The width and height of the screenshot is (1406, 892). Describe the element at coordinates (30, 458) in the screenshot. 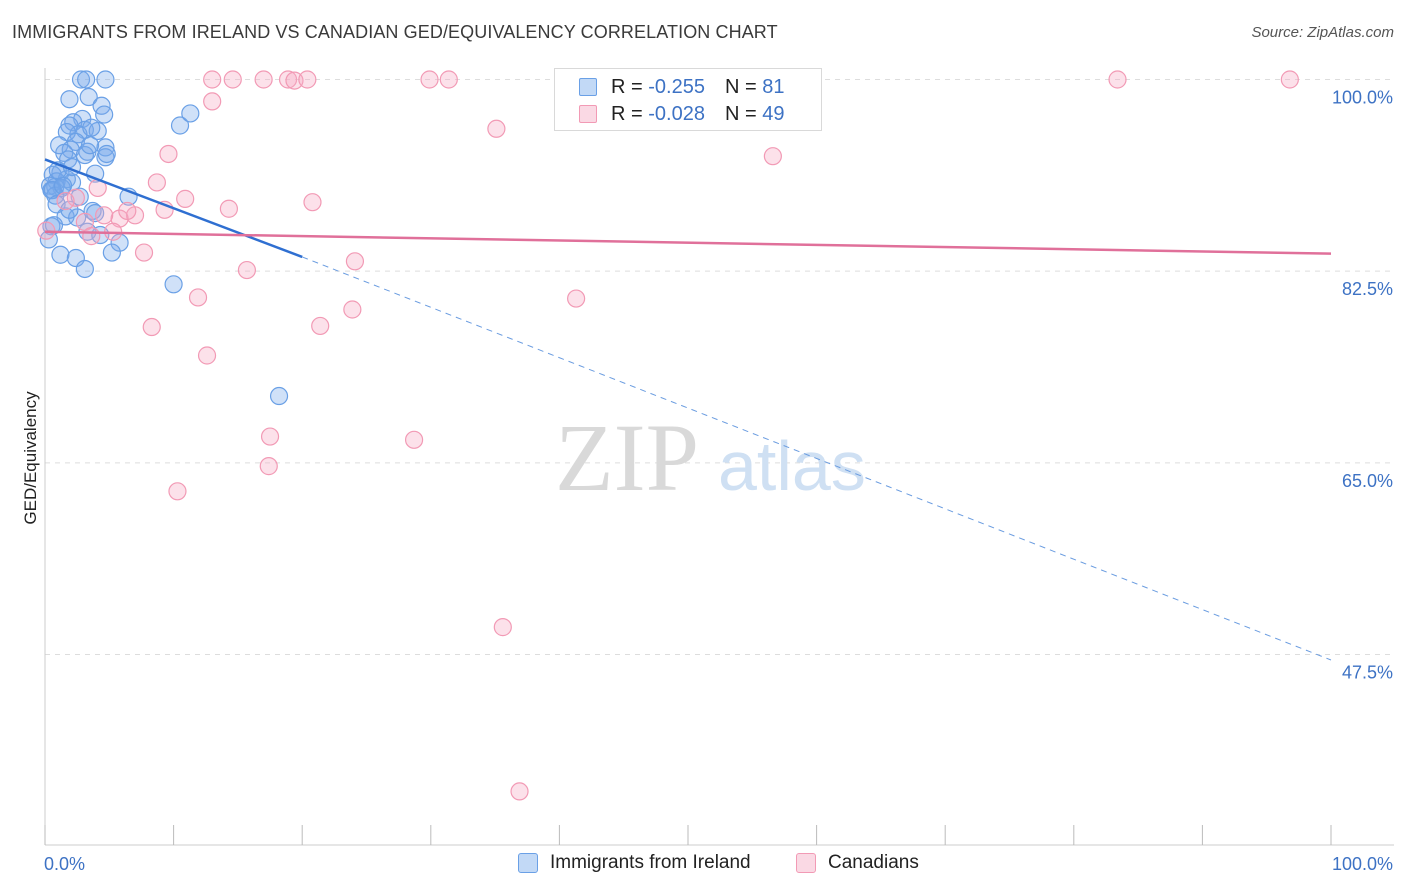

I see `y-axis-title: GED/Equivalency` at that location.